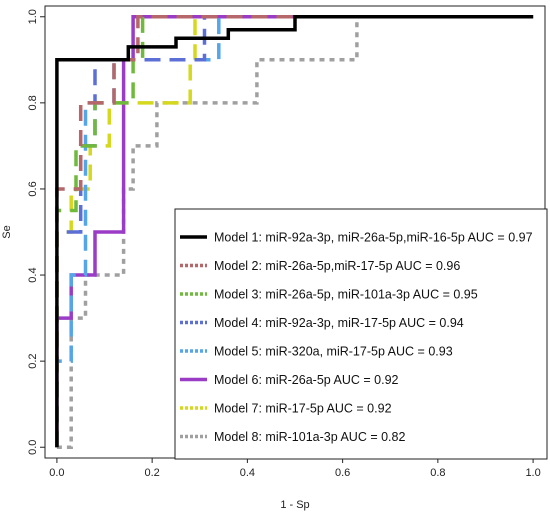  What do you see at coordinates (303, 409) in the screenshot?
I see `legend-label: Model 7: miR-17-5p AUC = 0.92` at bounding box center [303, 409].